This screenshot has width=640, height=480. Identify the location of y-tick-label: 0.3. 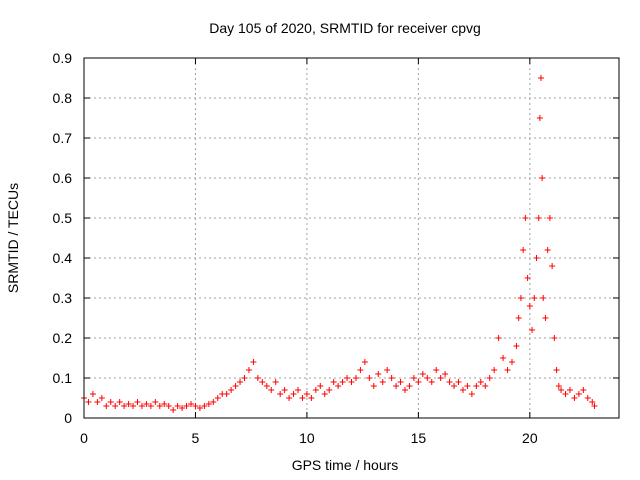
(63, 298).